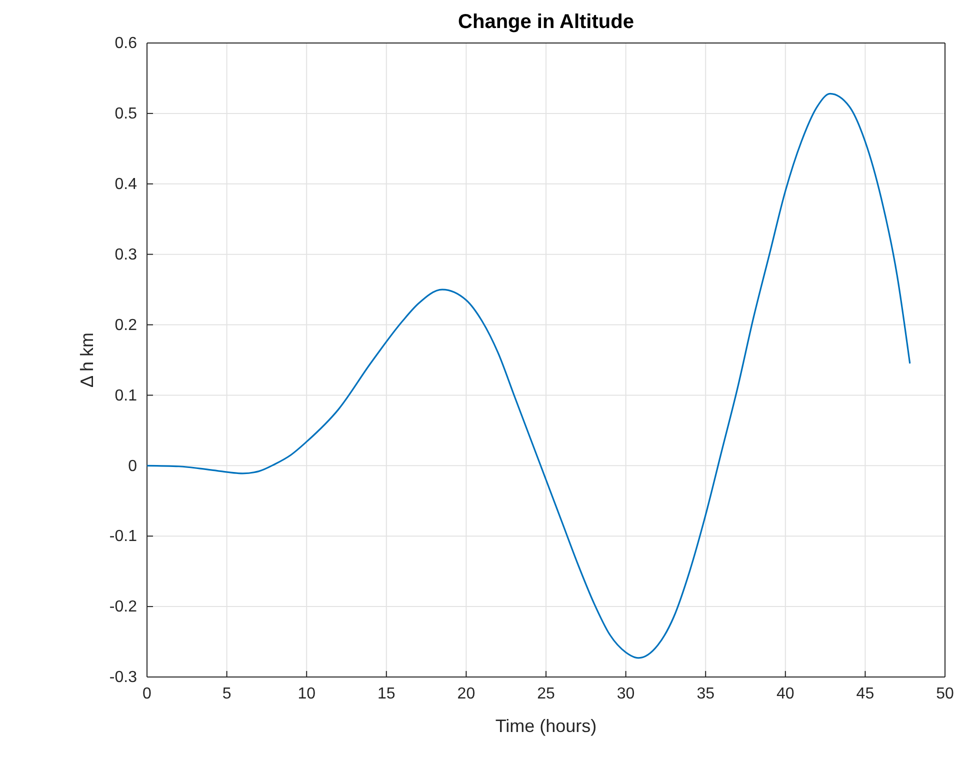 This screenshot has height=759, width=968. Describe the element at coordinates (466, 693) in the screenshot. I see `x-tick-label: 20` at that location.